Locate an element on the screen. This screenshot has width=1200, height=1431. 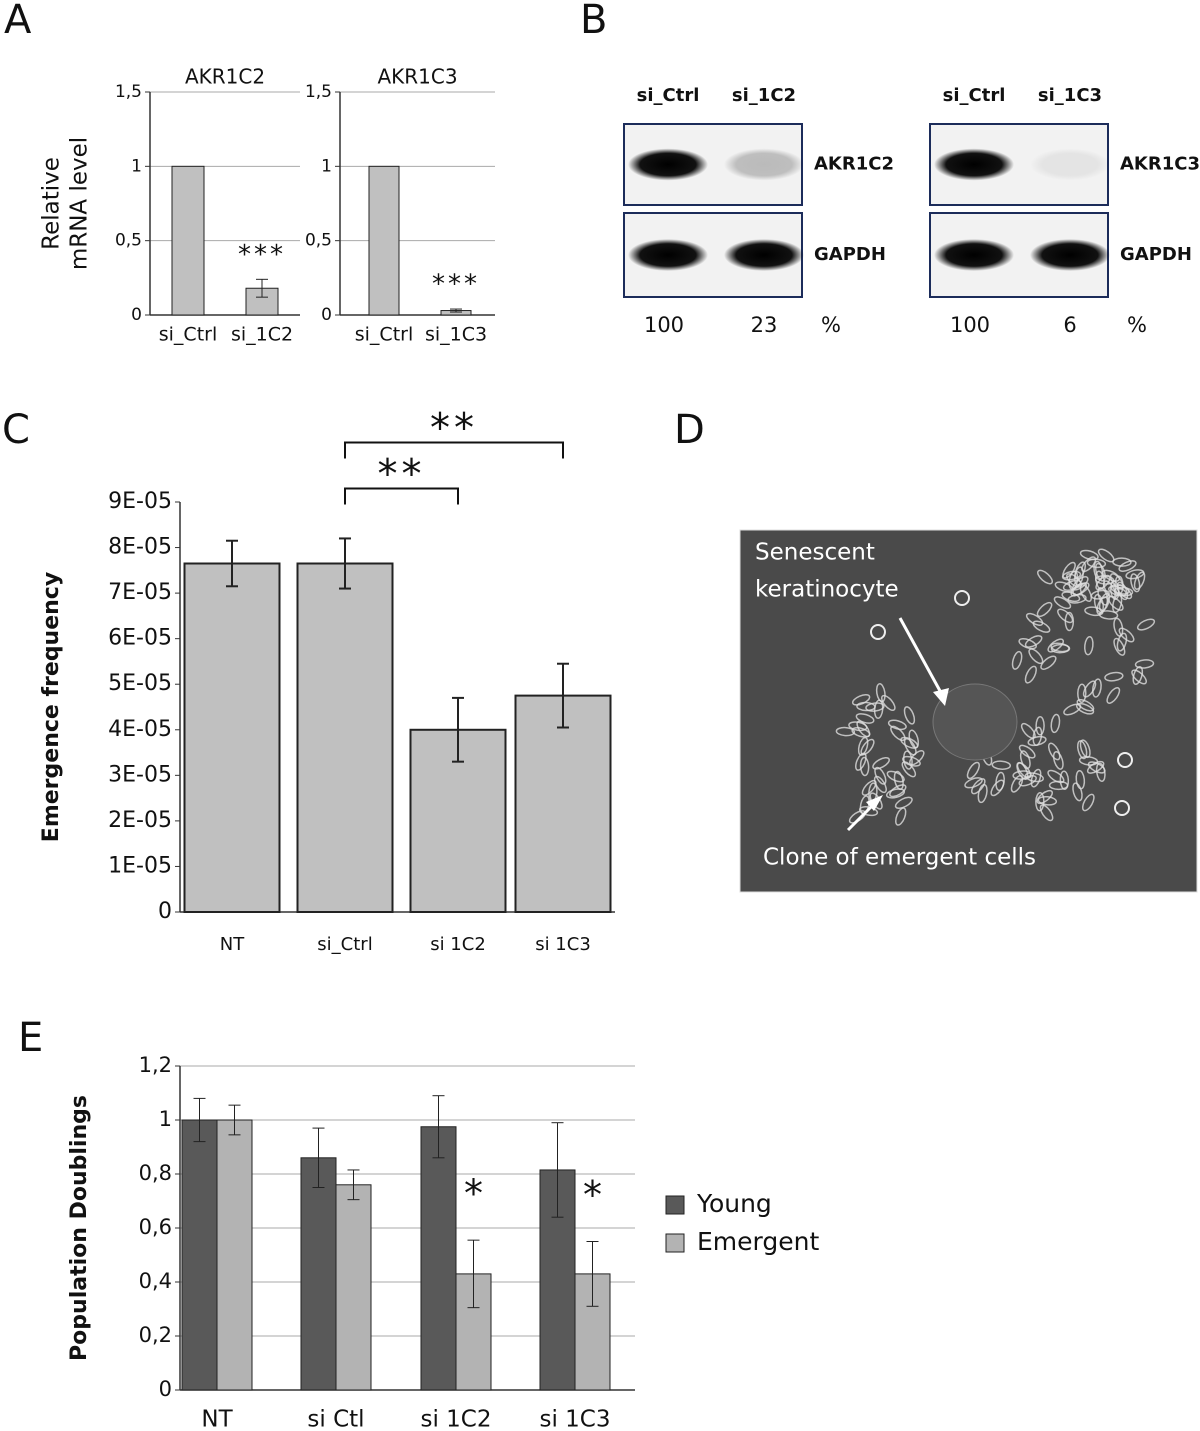
y-tick-label: 0,4 is located at coordinates (155, 1281).